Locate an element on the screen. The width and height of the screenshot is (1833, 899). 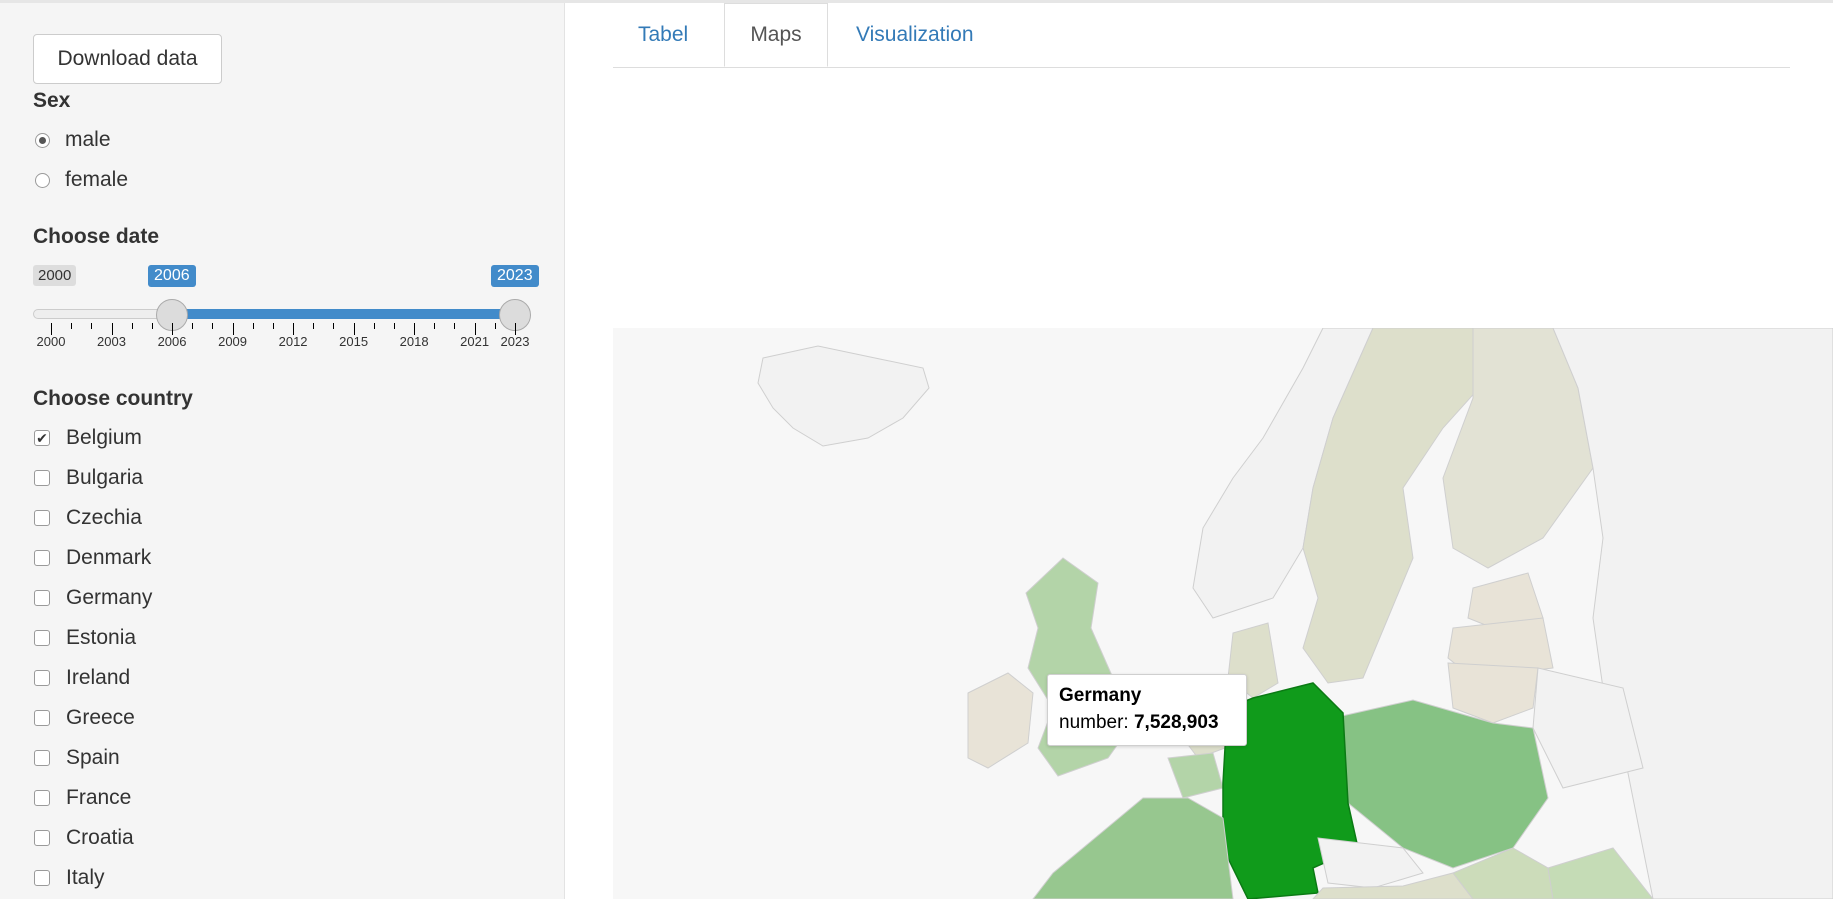
checkbox-czechia is located at coordinates (42, 518).